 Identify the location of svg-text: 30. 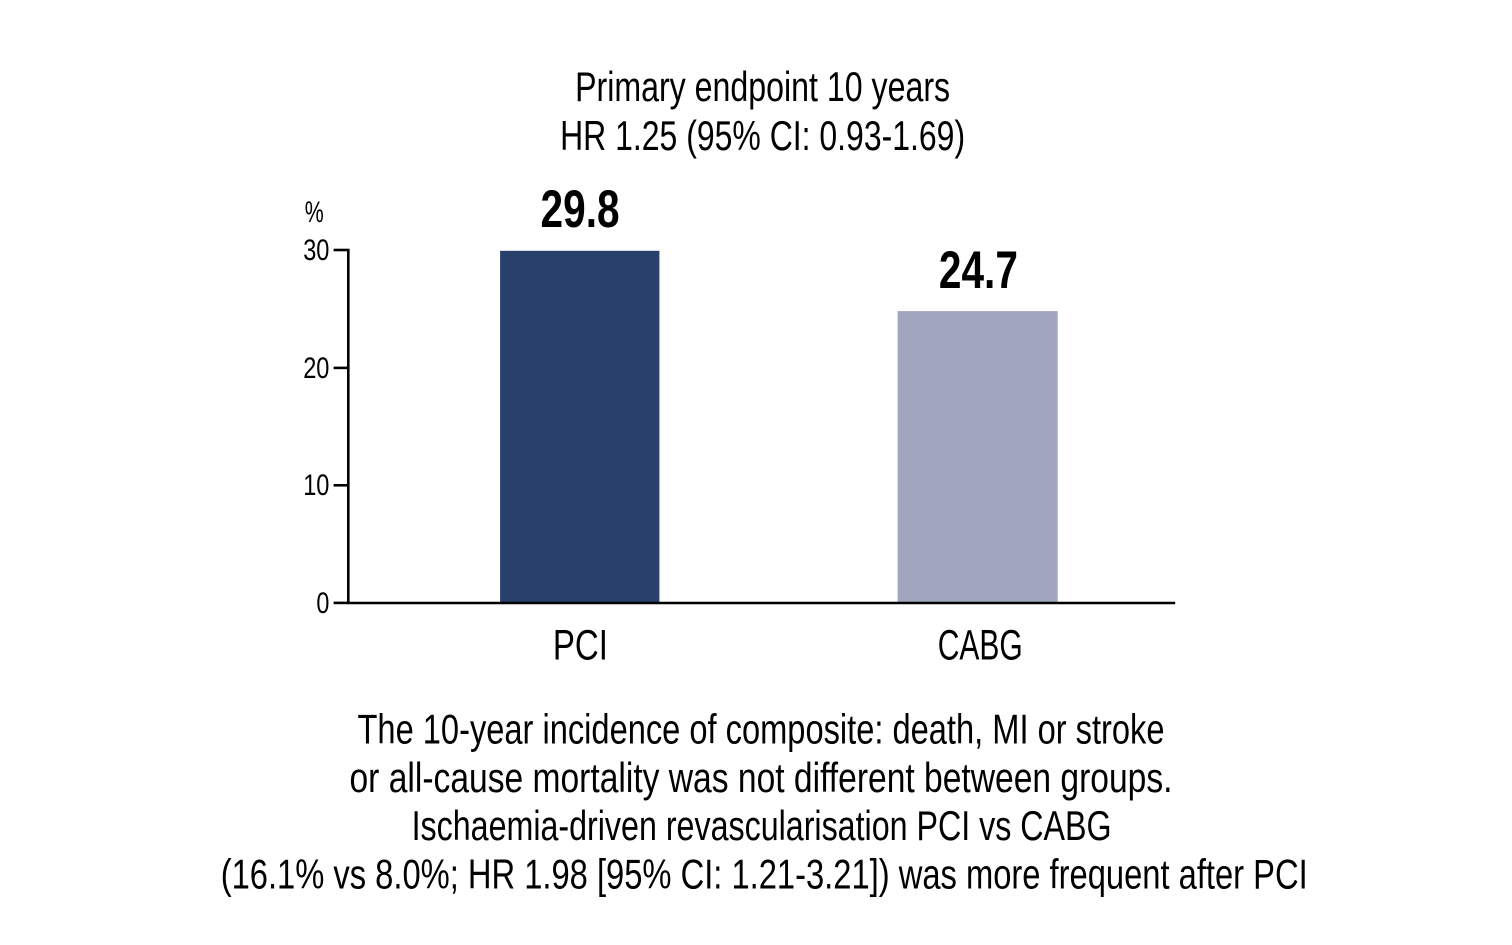
(316, 250).